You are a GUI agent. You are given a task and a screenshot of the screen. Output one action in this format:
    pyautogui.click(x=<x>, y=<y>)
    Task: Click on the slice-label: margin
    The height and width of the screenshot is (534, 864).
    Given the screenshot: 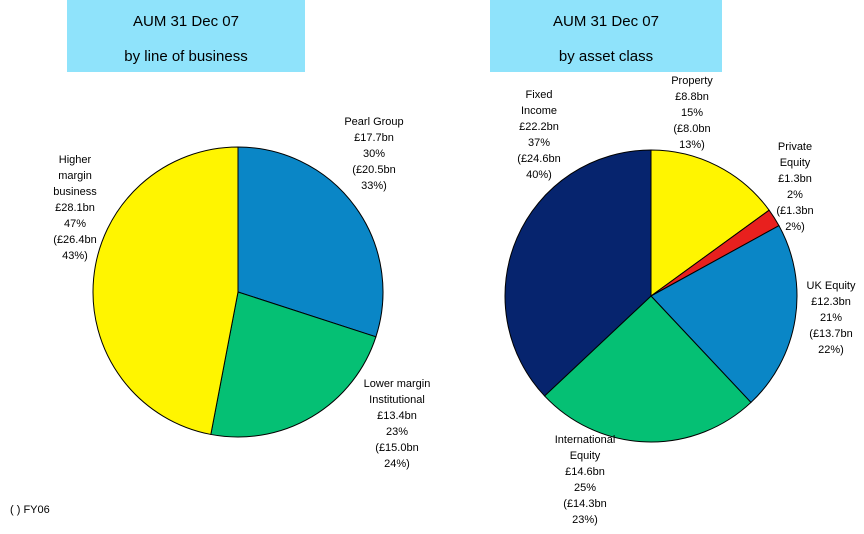 What is the action you would take?
    pyautogui.click(x=75, y=176)
    